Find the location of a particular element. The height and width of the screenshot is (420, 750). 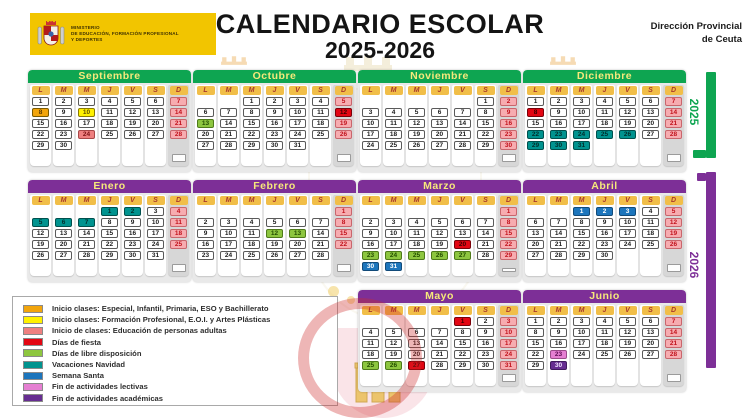

day-cell: 5 is located at coordinates (439, 222).